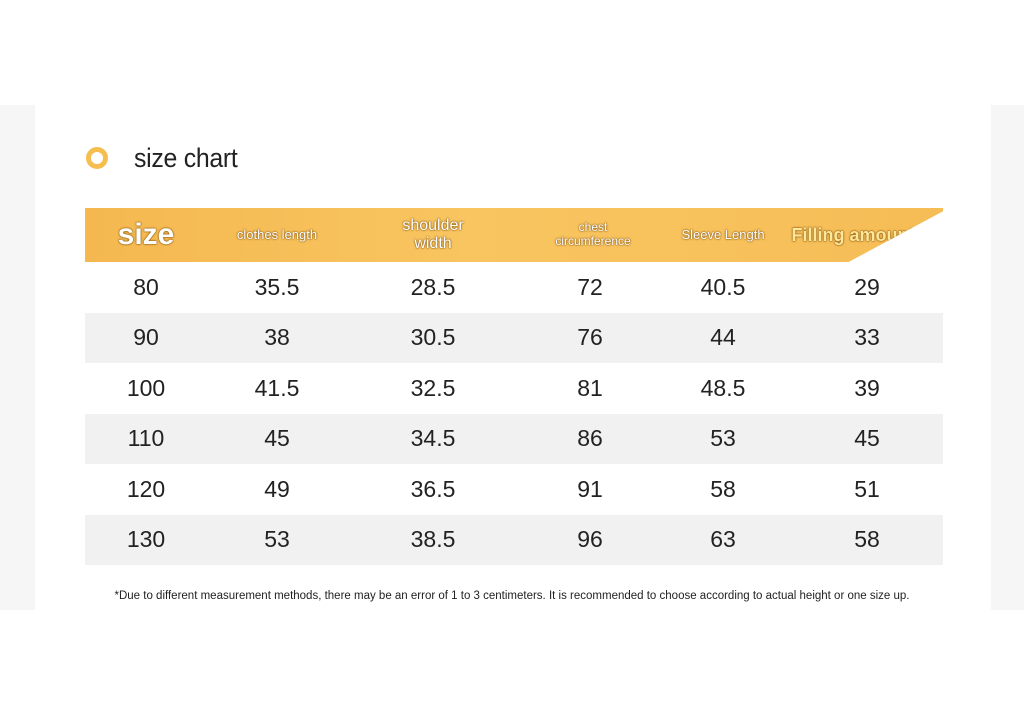 Image resolution: width=1024 pixels, height=717 pixels. What do you see at coordinates (590, 337) in the screenshot?
I see `cell-chest-circumference: 76` at bounding box center [590, 337].